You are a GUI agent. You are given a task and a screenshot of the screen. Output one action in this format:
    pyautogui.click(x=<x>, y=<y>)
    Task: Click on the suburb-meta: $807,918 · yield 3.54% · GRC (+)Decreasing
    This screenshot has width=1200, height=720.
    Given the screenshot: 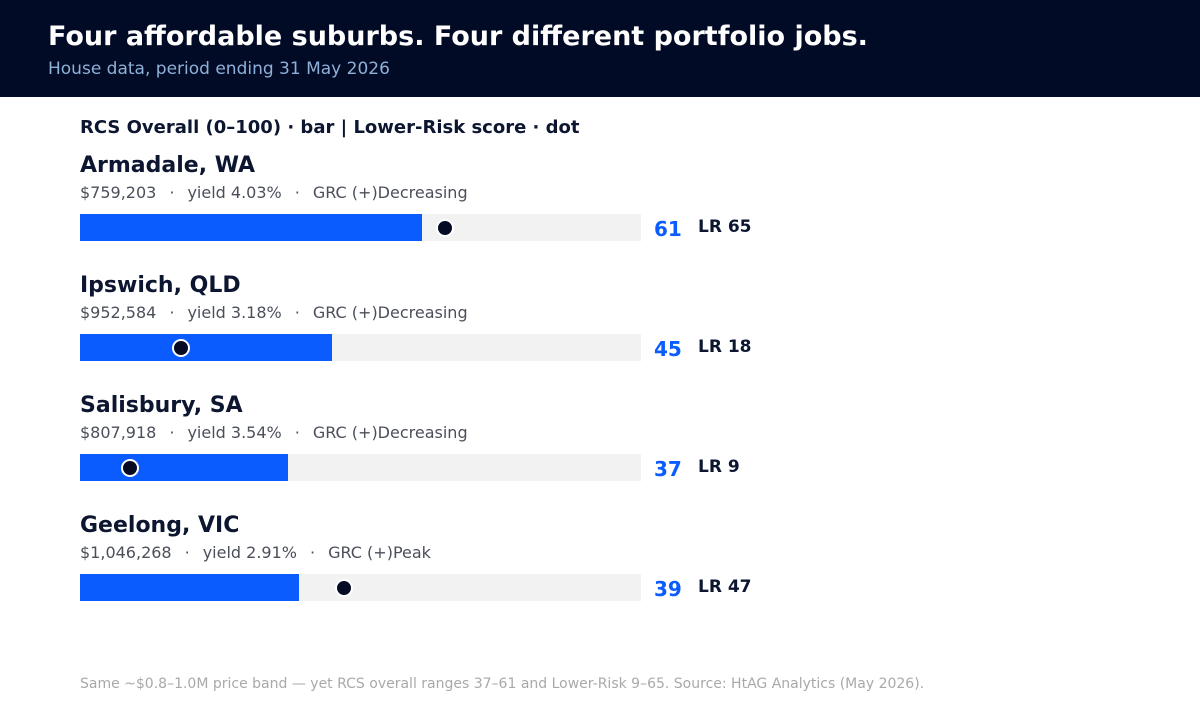 What is the action you would take?
    pyautogui.click(x=274, y=432)
    